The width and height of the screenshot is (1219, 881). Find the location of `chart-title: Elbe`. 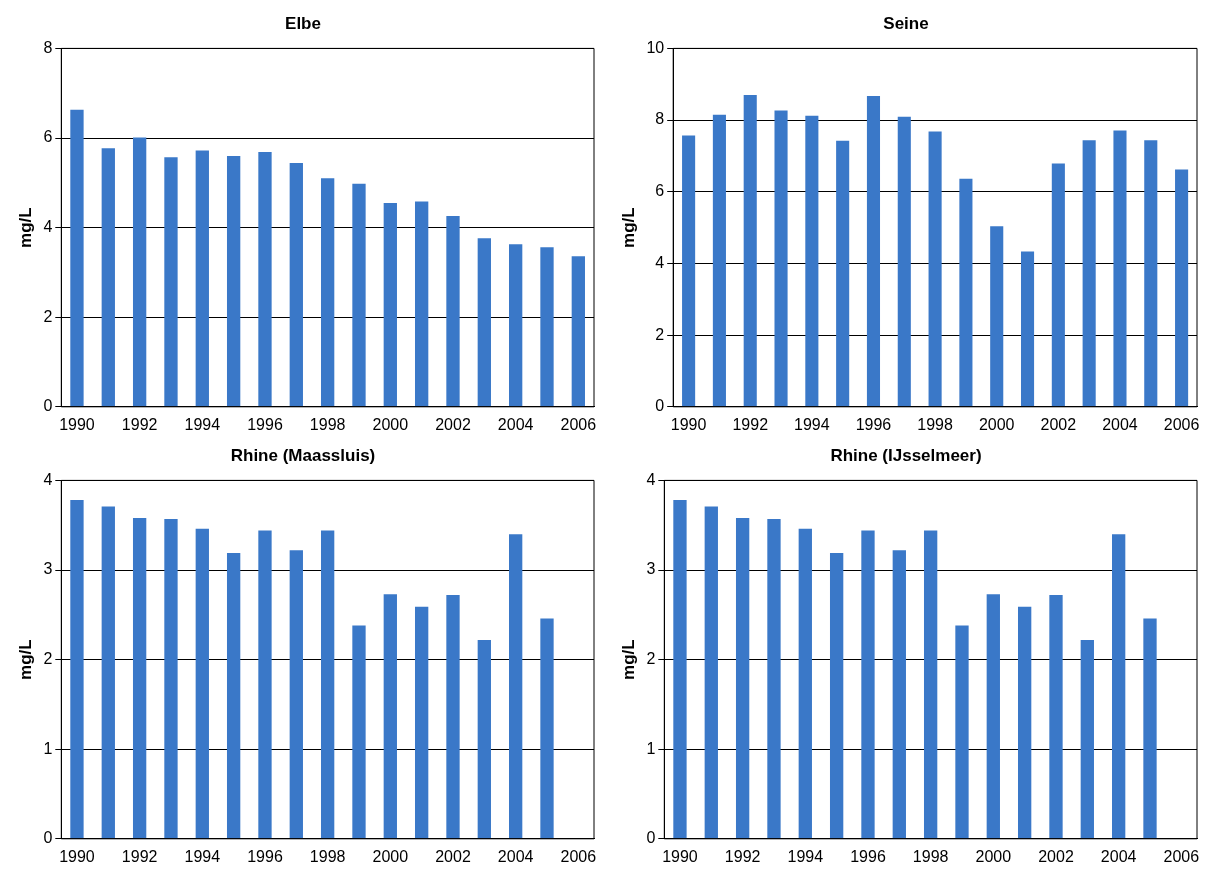

chart-title: Elbe is located at coordinates (303, 23).